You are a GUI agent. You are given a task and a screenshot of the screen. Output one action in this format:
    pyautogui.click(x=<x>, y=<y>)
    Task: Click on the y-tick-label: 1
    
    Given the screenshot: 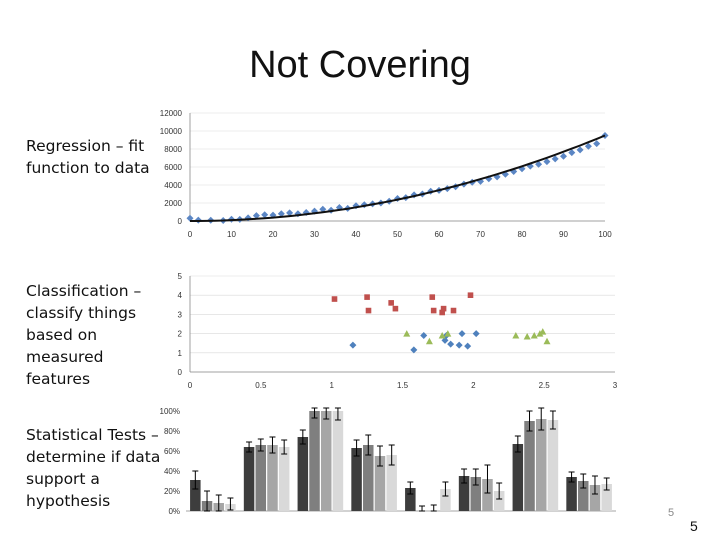 What is the action you would take?
    pyautogui.click(x=180, y=353)
    